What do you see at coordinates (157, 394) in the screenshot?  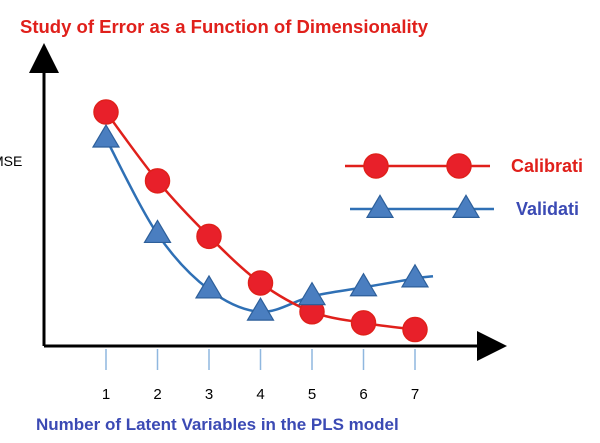 I see `x-tick-label-2: 2` at bounding box center [157, 394].